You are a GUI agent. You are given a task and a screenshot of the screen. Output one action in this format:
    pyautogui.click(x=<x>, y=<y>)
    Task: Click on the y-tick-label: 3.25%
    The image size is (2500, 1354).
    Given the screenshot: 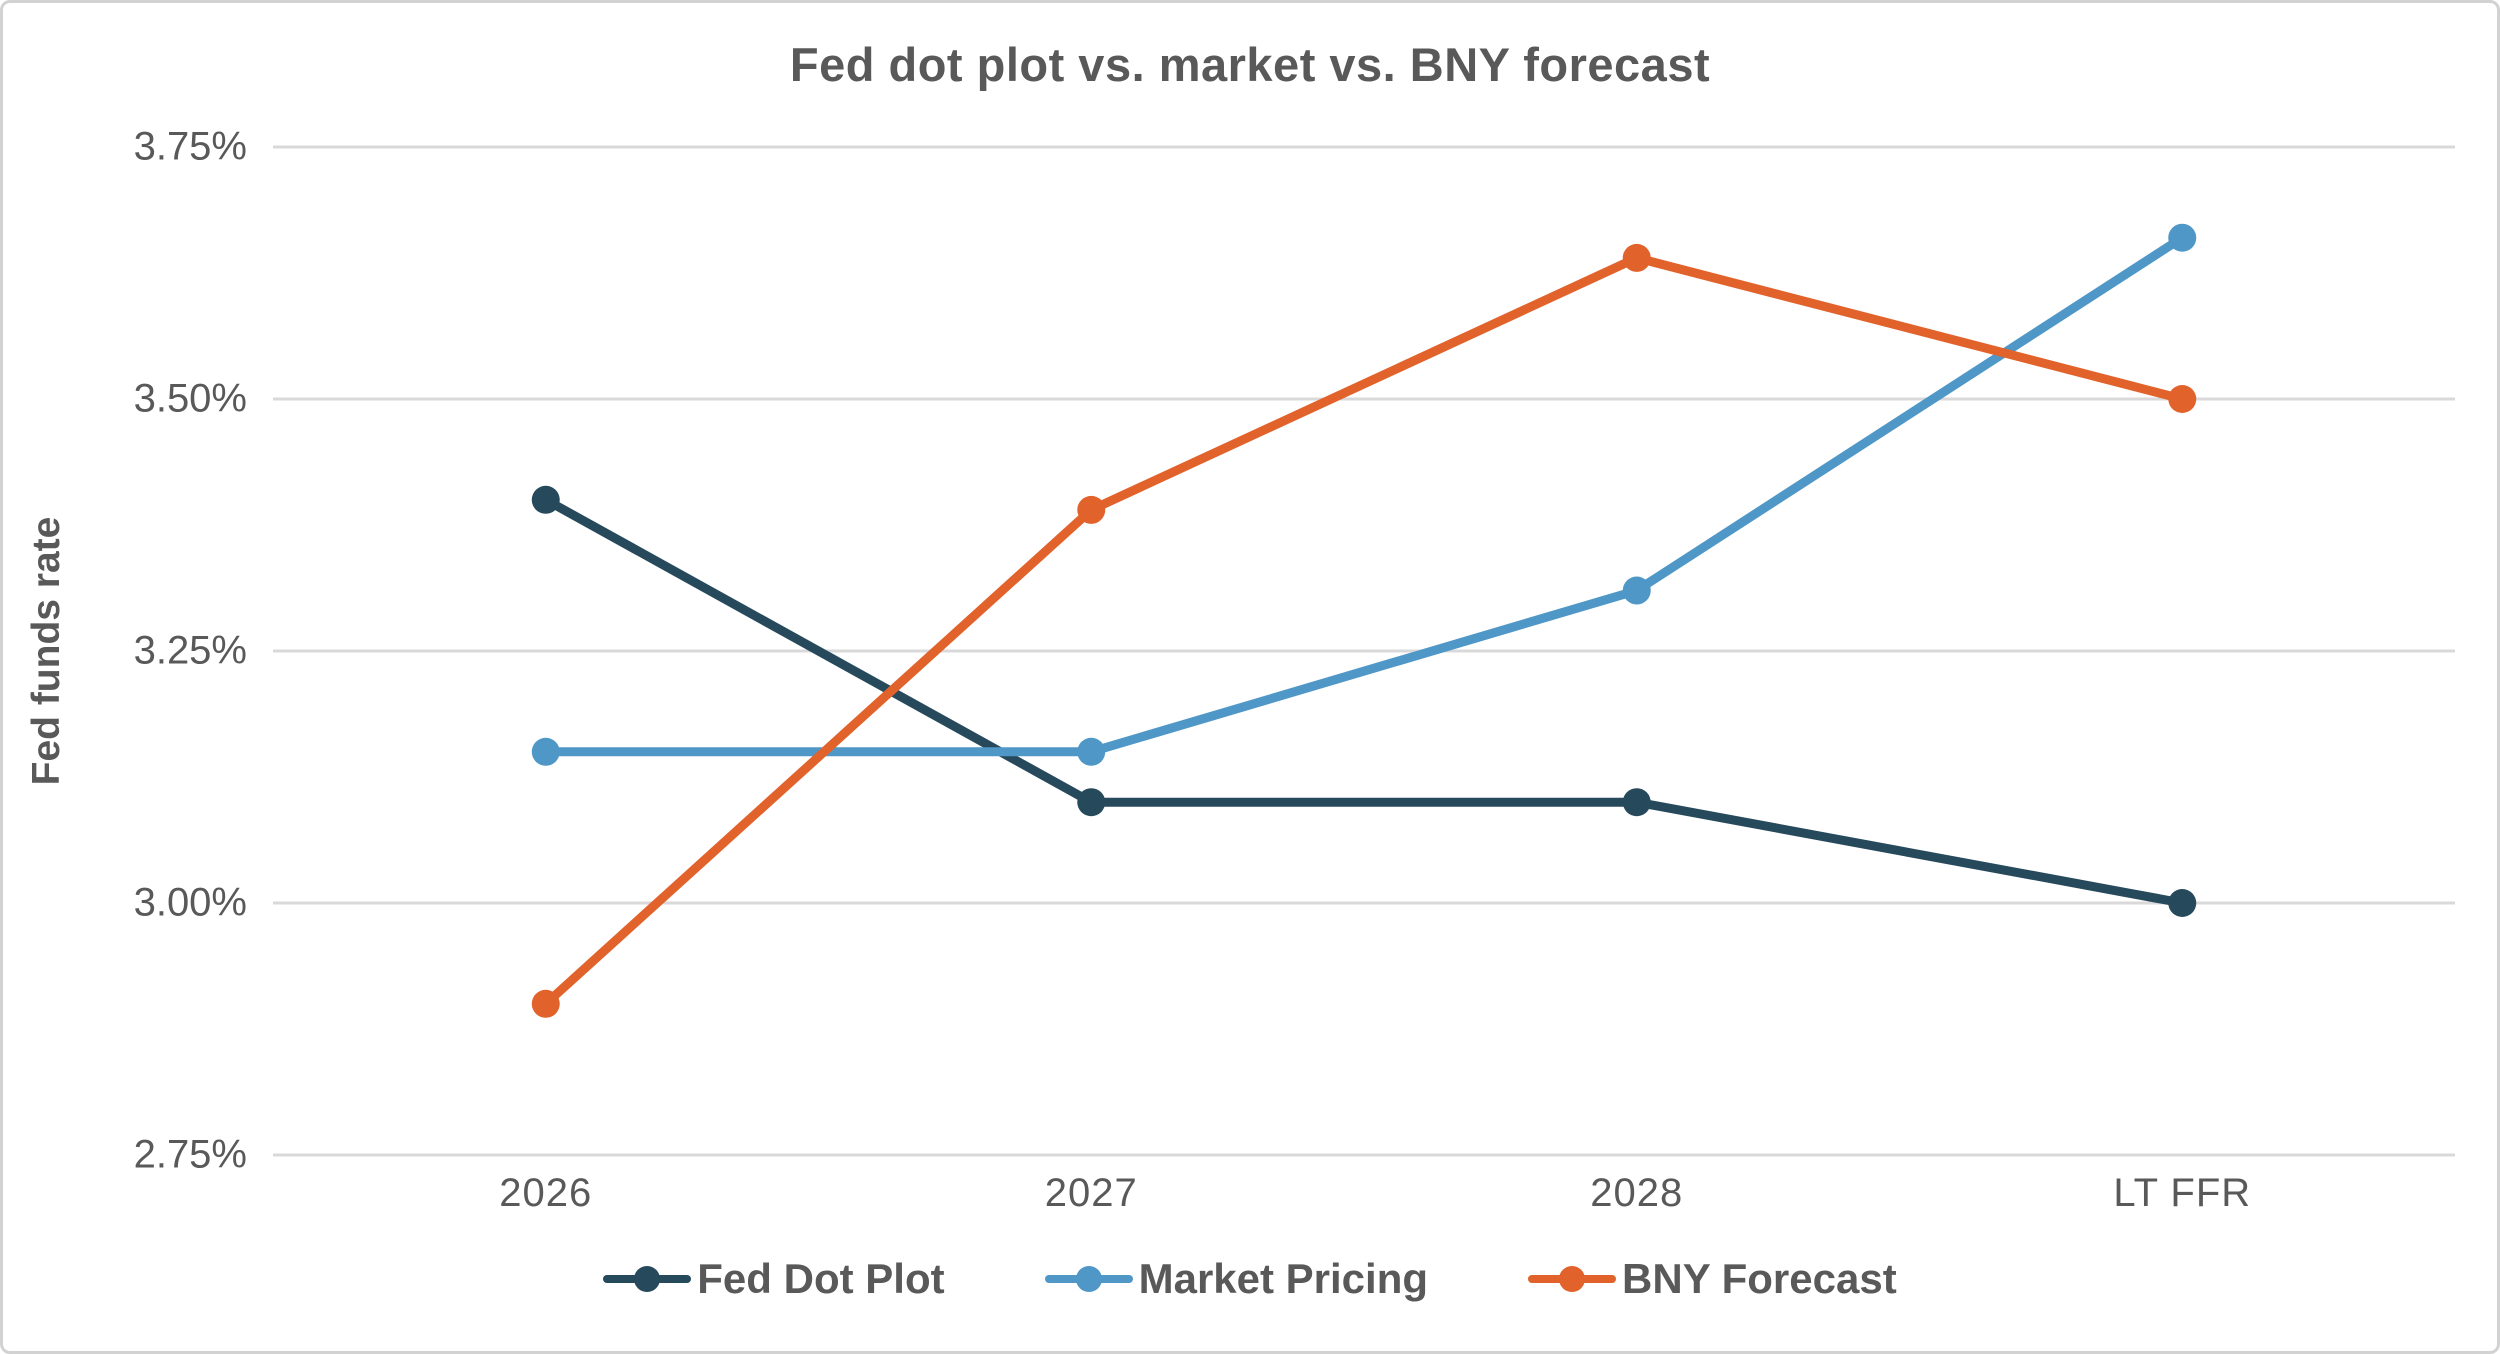 What is the action you would take?
    pyautogui.click(x=190, y=650)
    